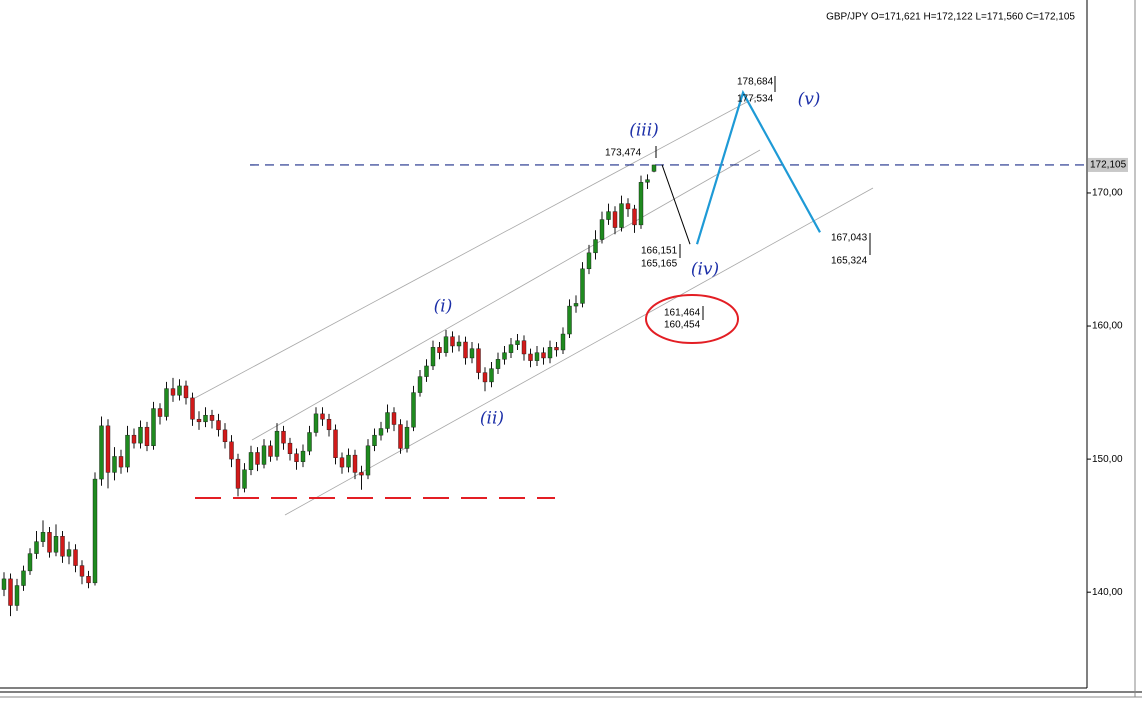 The width and height of the screenshot is (1142, 722). I want to click on wave-label: (iii), so click(644, 131).